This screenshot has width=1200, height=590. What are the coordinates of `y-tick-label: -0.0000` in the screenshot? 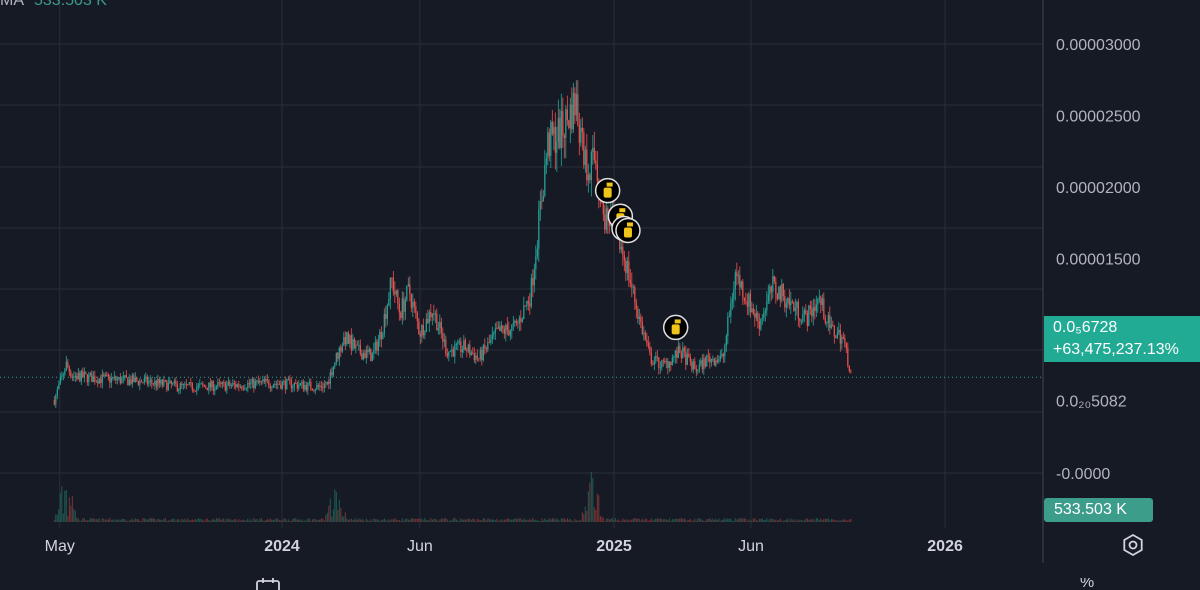 It's located at (1083, 474).